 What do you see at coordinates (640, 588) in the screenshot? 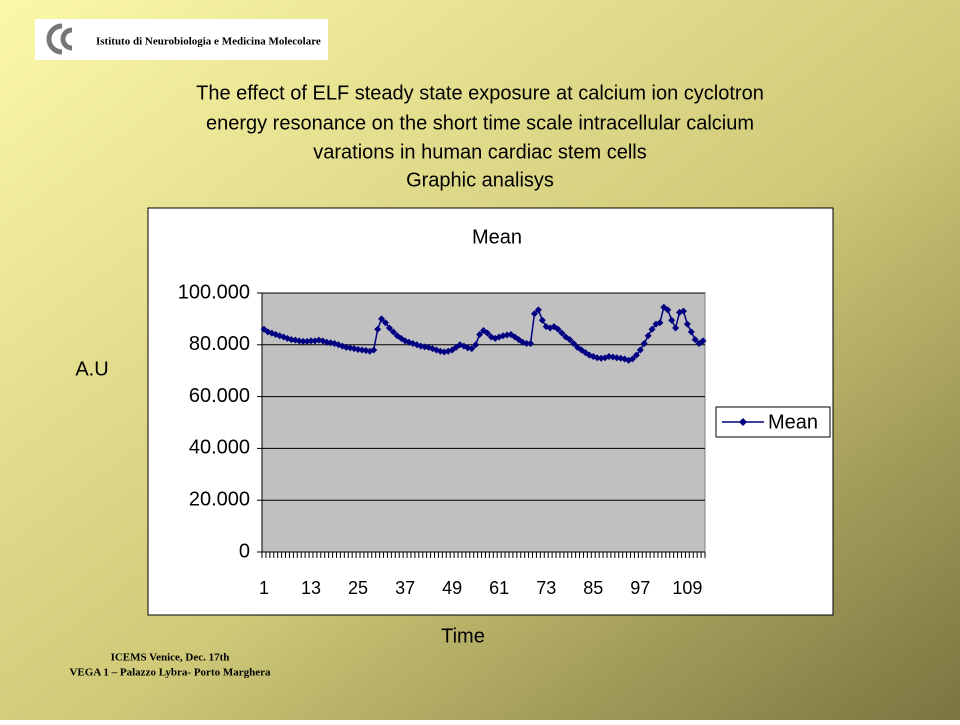
I see `x-tick-label: 97` at bounding box center [640, 588].